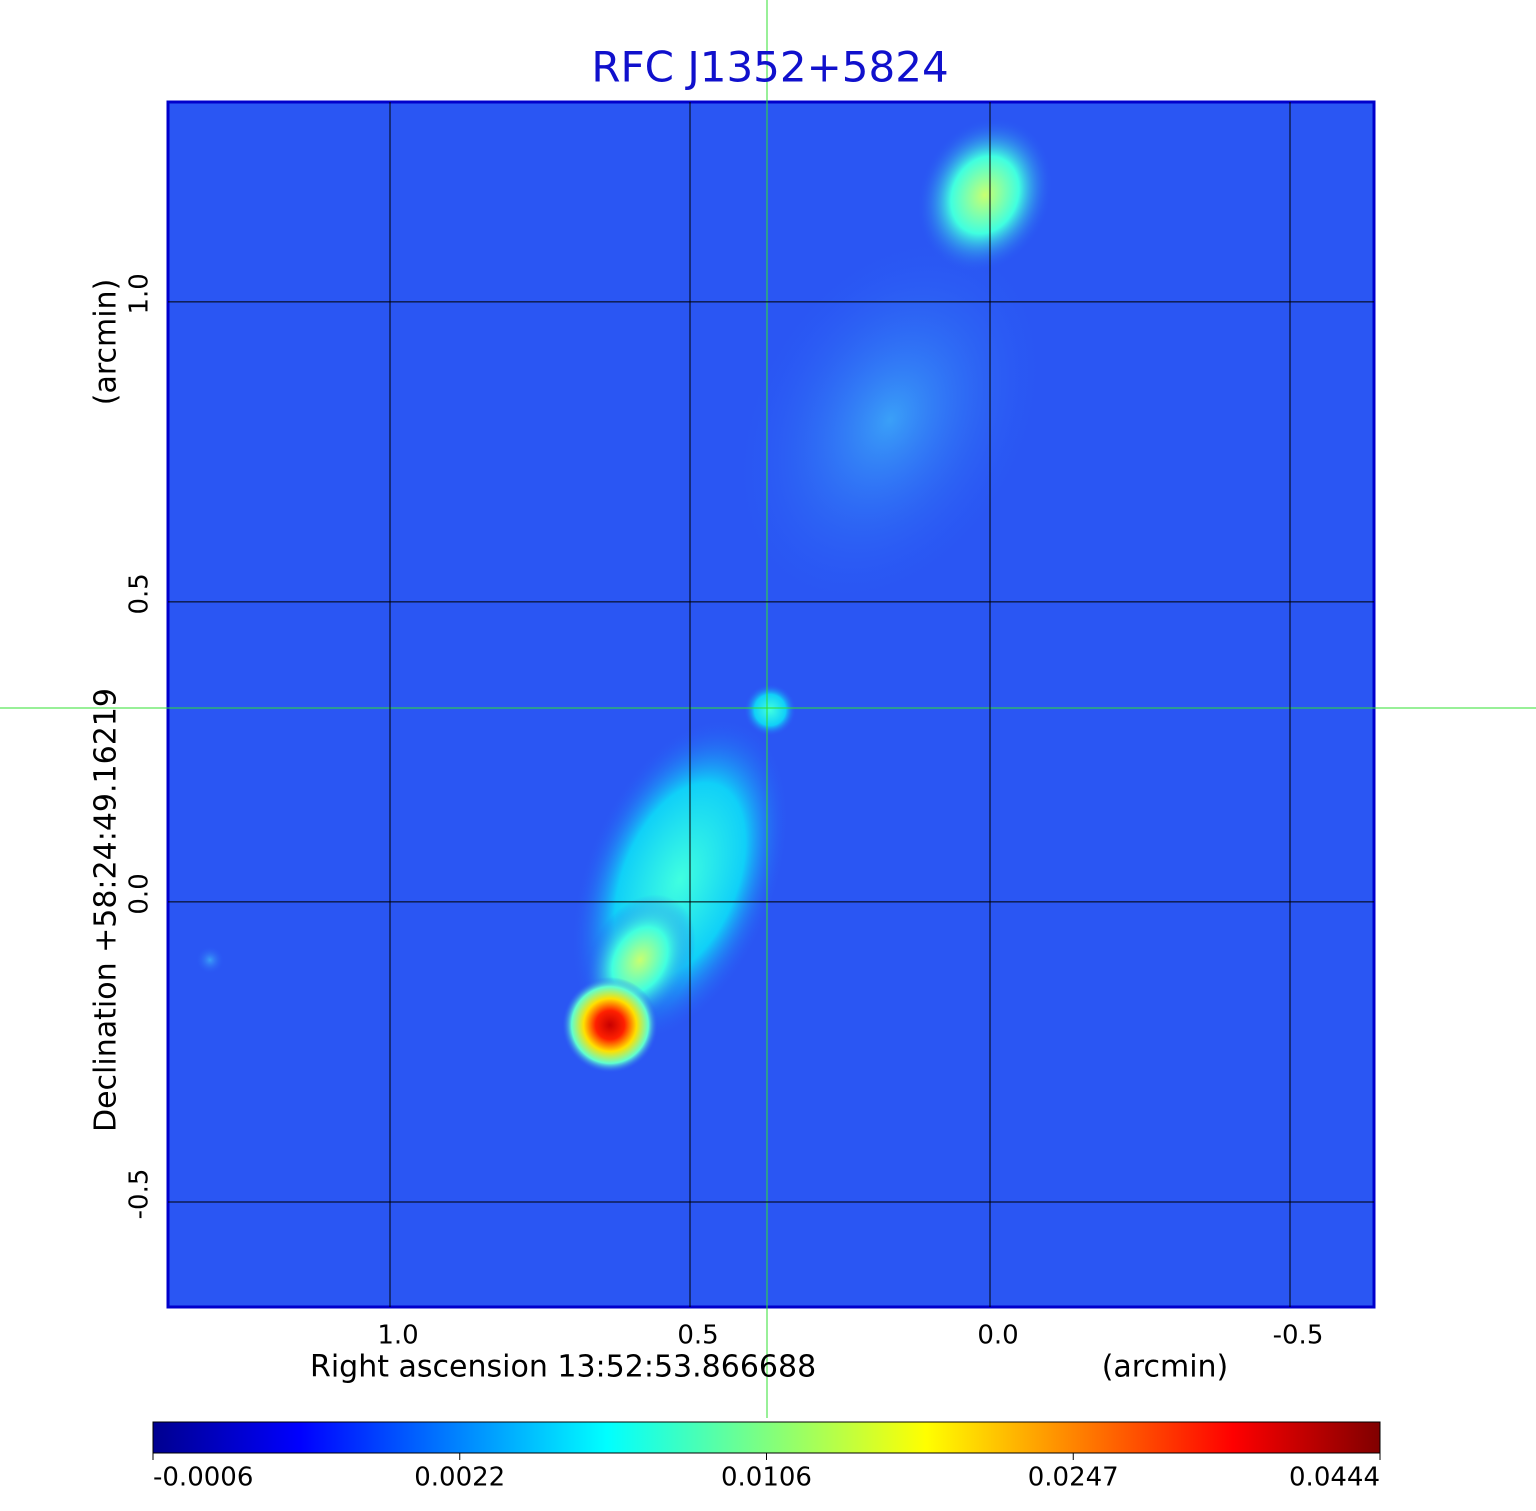 Image resolution: width=1536 pixels, height=1511 pixels. Describe the element at coordinates (1334, 1478) in the screenshot. I see `colorbar-tick-label: 0.0444` at that location.